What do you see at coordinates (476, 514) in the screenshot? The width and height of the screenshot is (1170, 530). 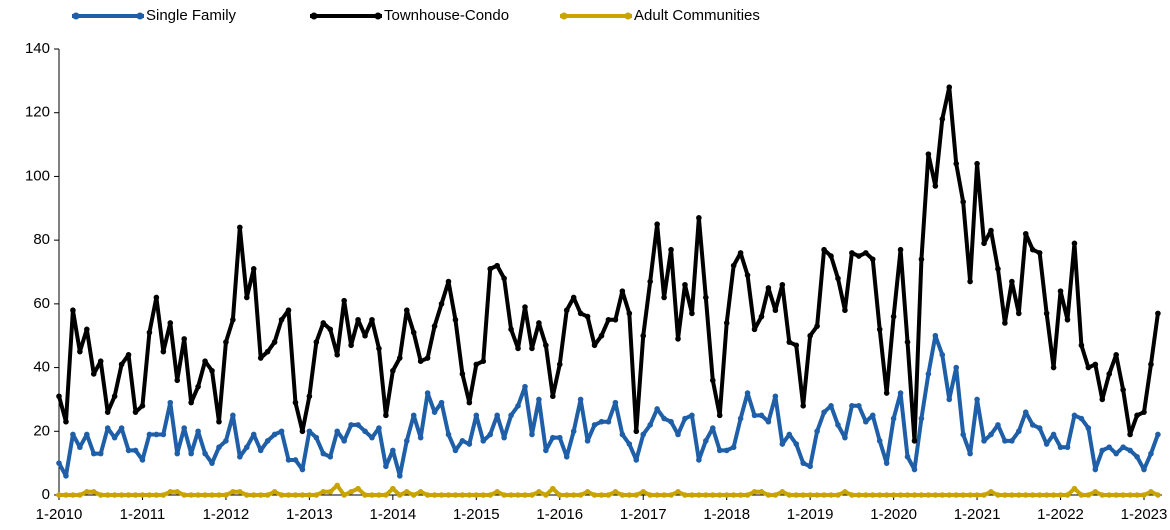 I see `x-tick-label: 1-2015` at bounding box center [476, 514].